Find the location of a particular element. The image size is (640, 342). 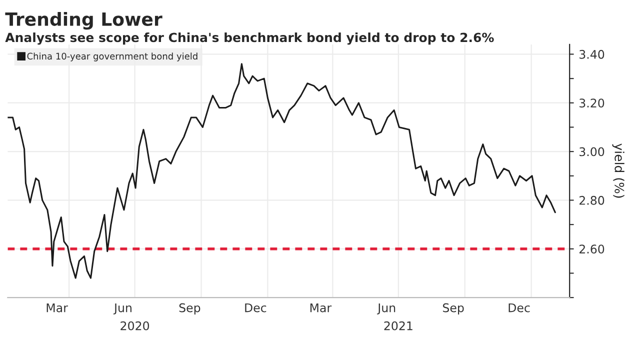

chart-subtitle: Analysts see scope for China's benchmark bond yield to drop to 2.6% is located at coordinates (249, 38).